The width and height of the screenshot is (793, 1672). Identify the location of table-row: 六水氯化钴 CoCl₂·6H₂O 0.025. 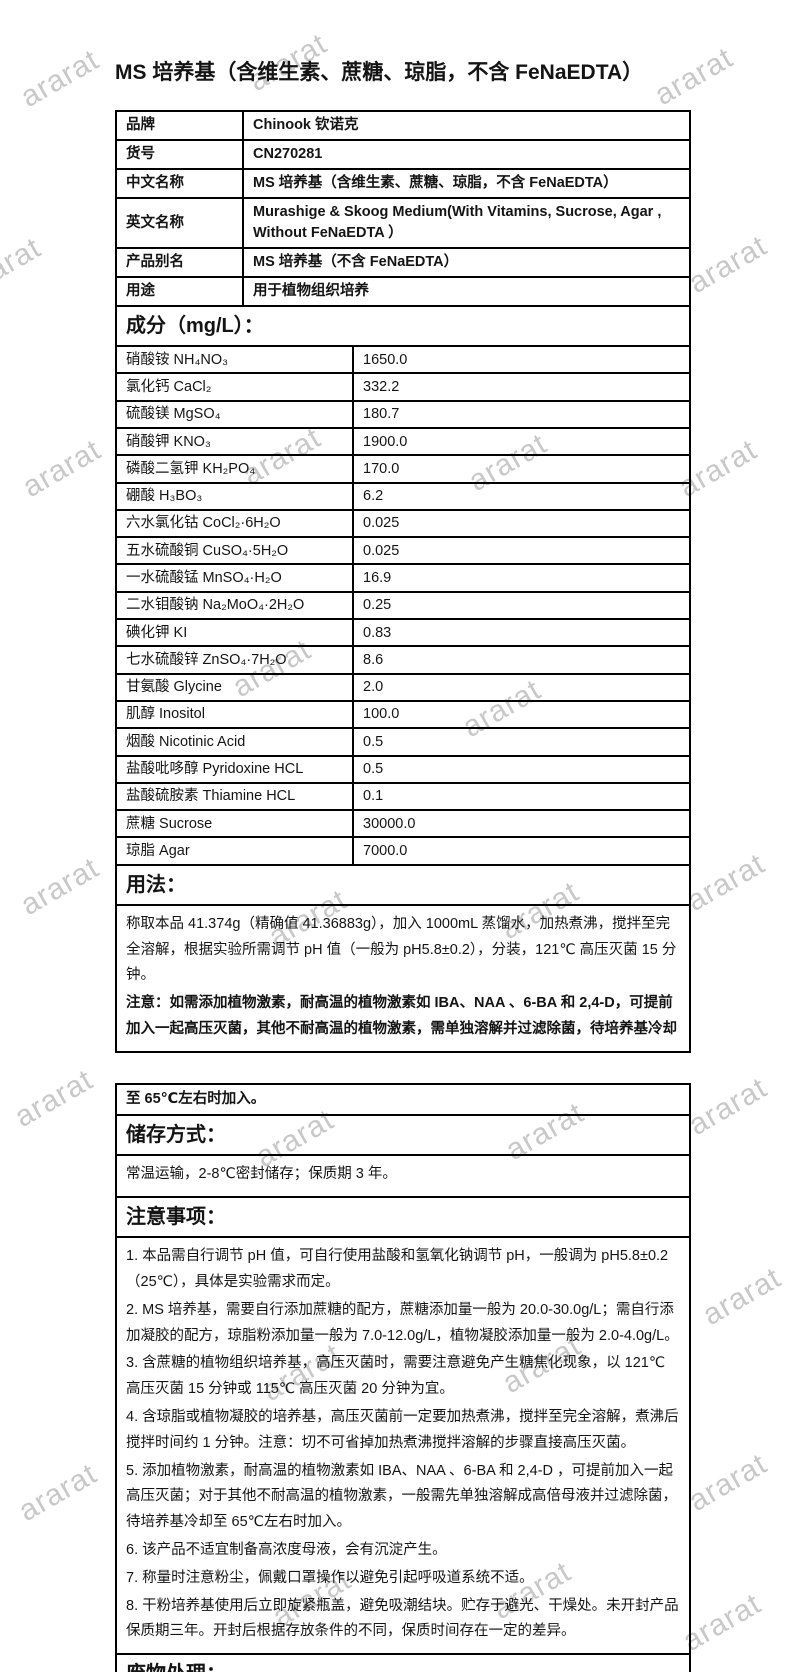
(403, 523).